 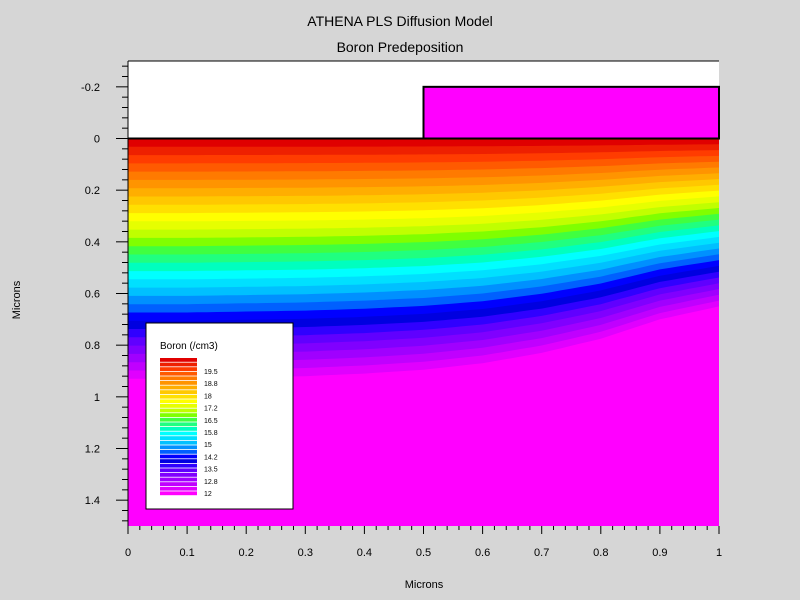 I want to click on x-tick-label: 0.5, so click(x=423, y=553).